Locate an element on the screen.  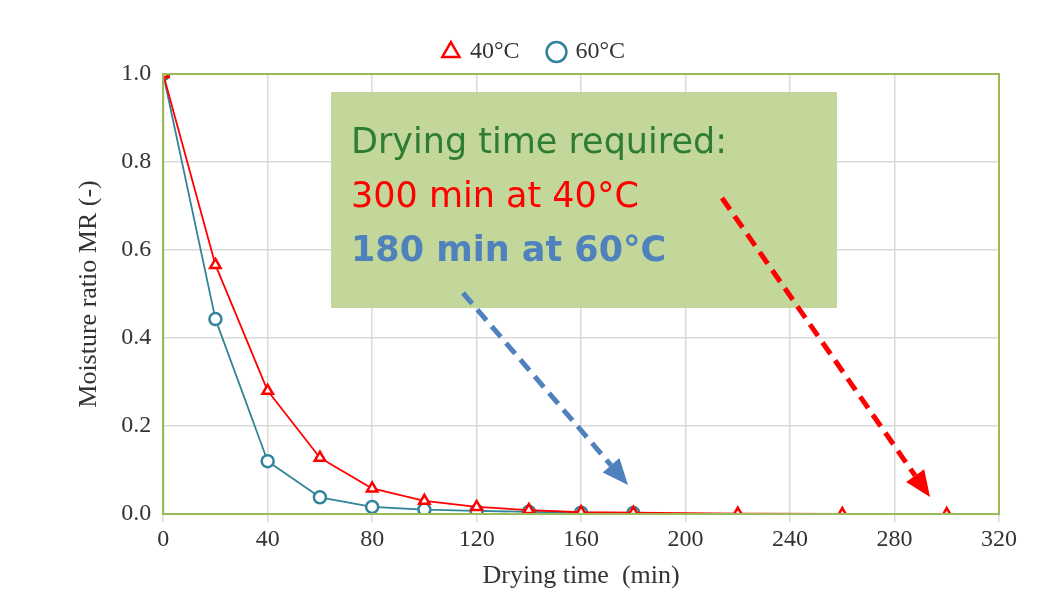
annotation: Drying time required: is located at coordinates (539, 141).